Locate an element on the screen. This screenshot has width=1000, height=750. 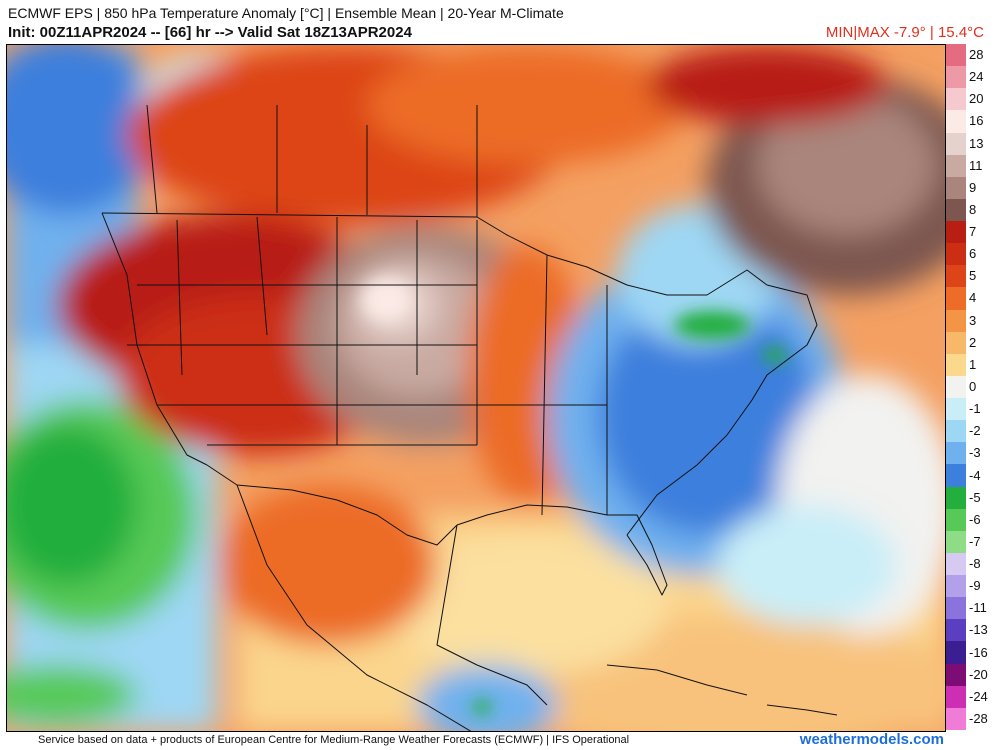
colorbar-label: -9 is located at coordinates (975, 586).